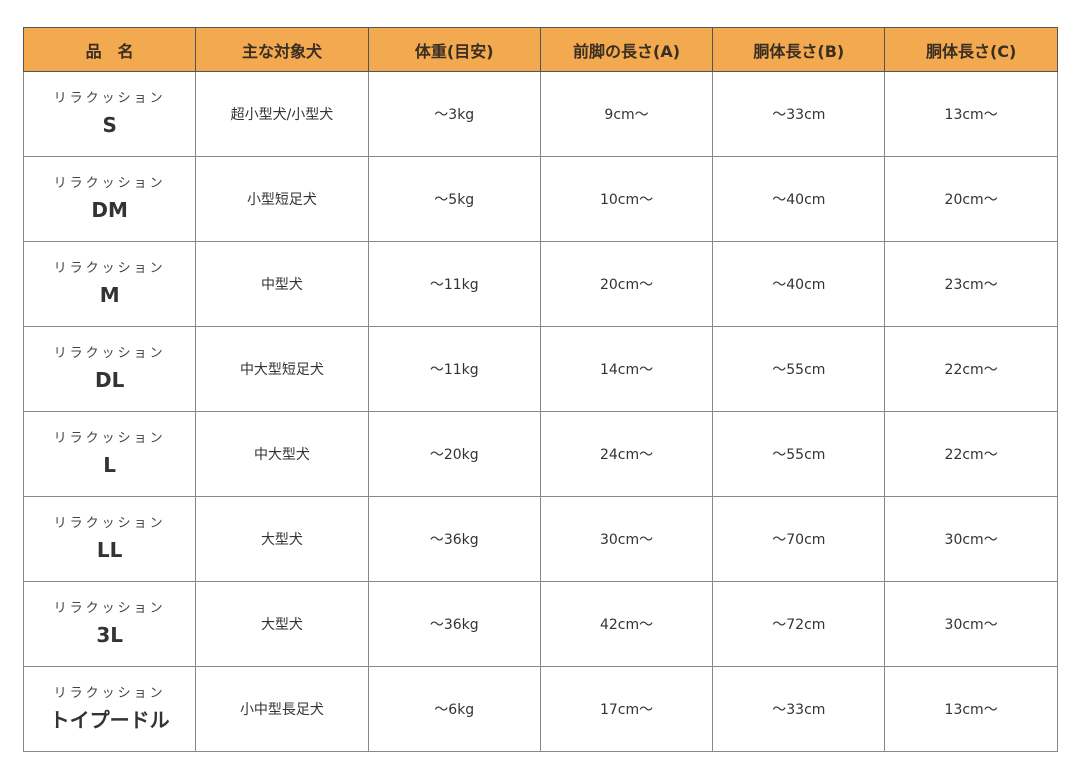 The image size is (1080, 766). What do you see at coordinates (626, 454) in the screenshot?
I see `leg-a-cell: 24cm～` at bounding box center [626, 454].